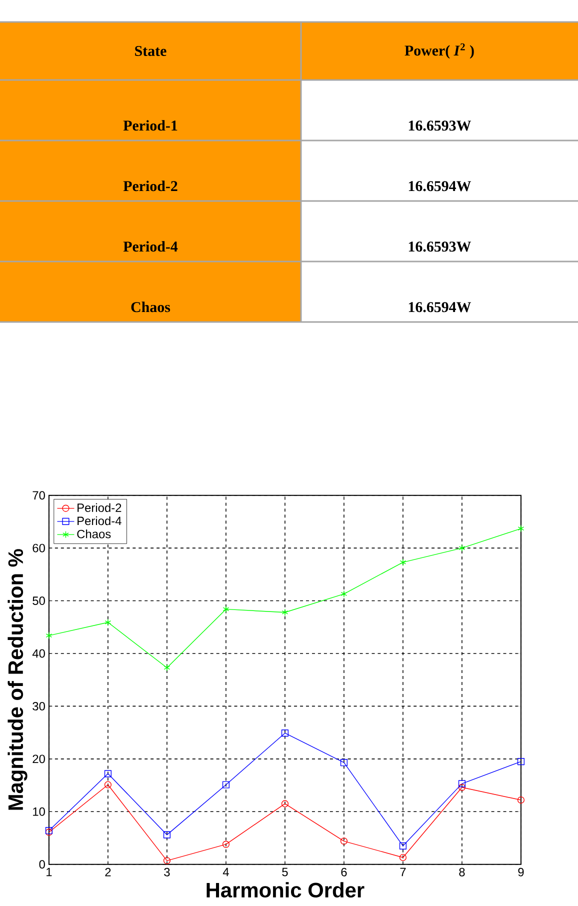 The image size is (578, 906). I want to click on y-tick-label: 60, so click(38, 548).